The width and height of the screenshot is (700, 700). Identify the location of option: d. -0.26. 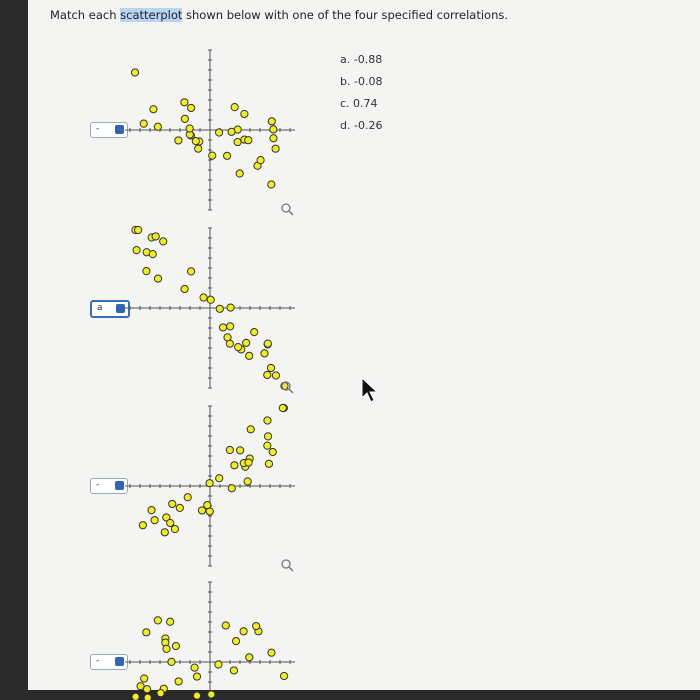
(361, 125).